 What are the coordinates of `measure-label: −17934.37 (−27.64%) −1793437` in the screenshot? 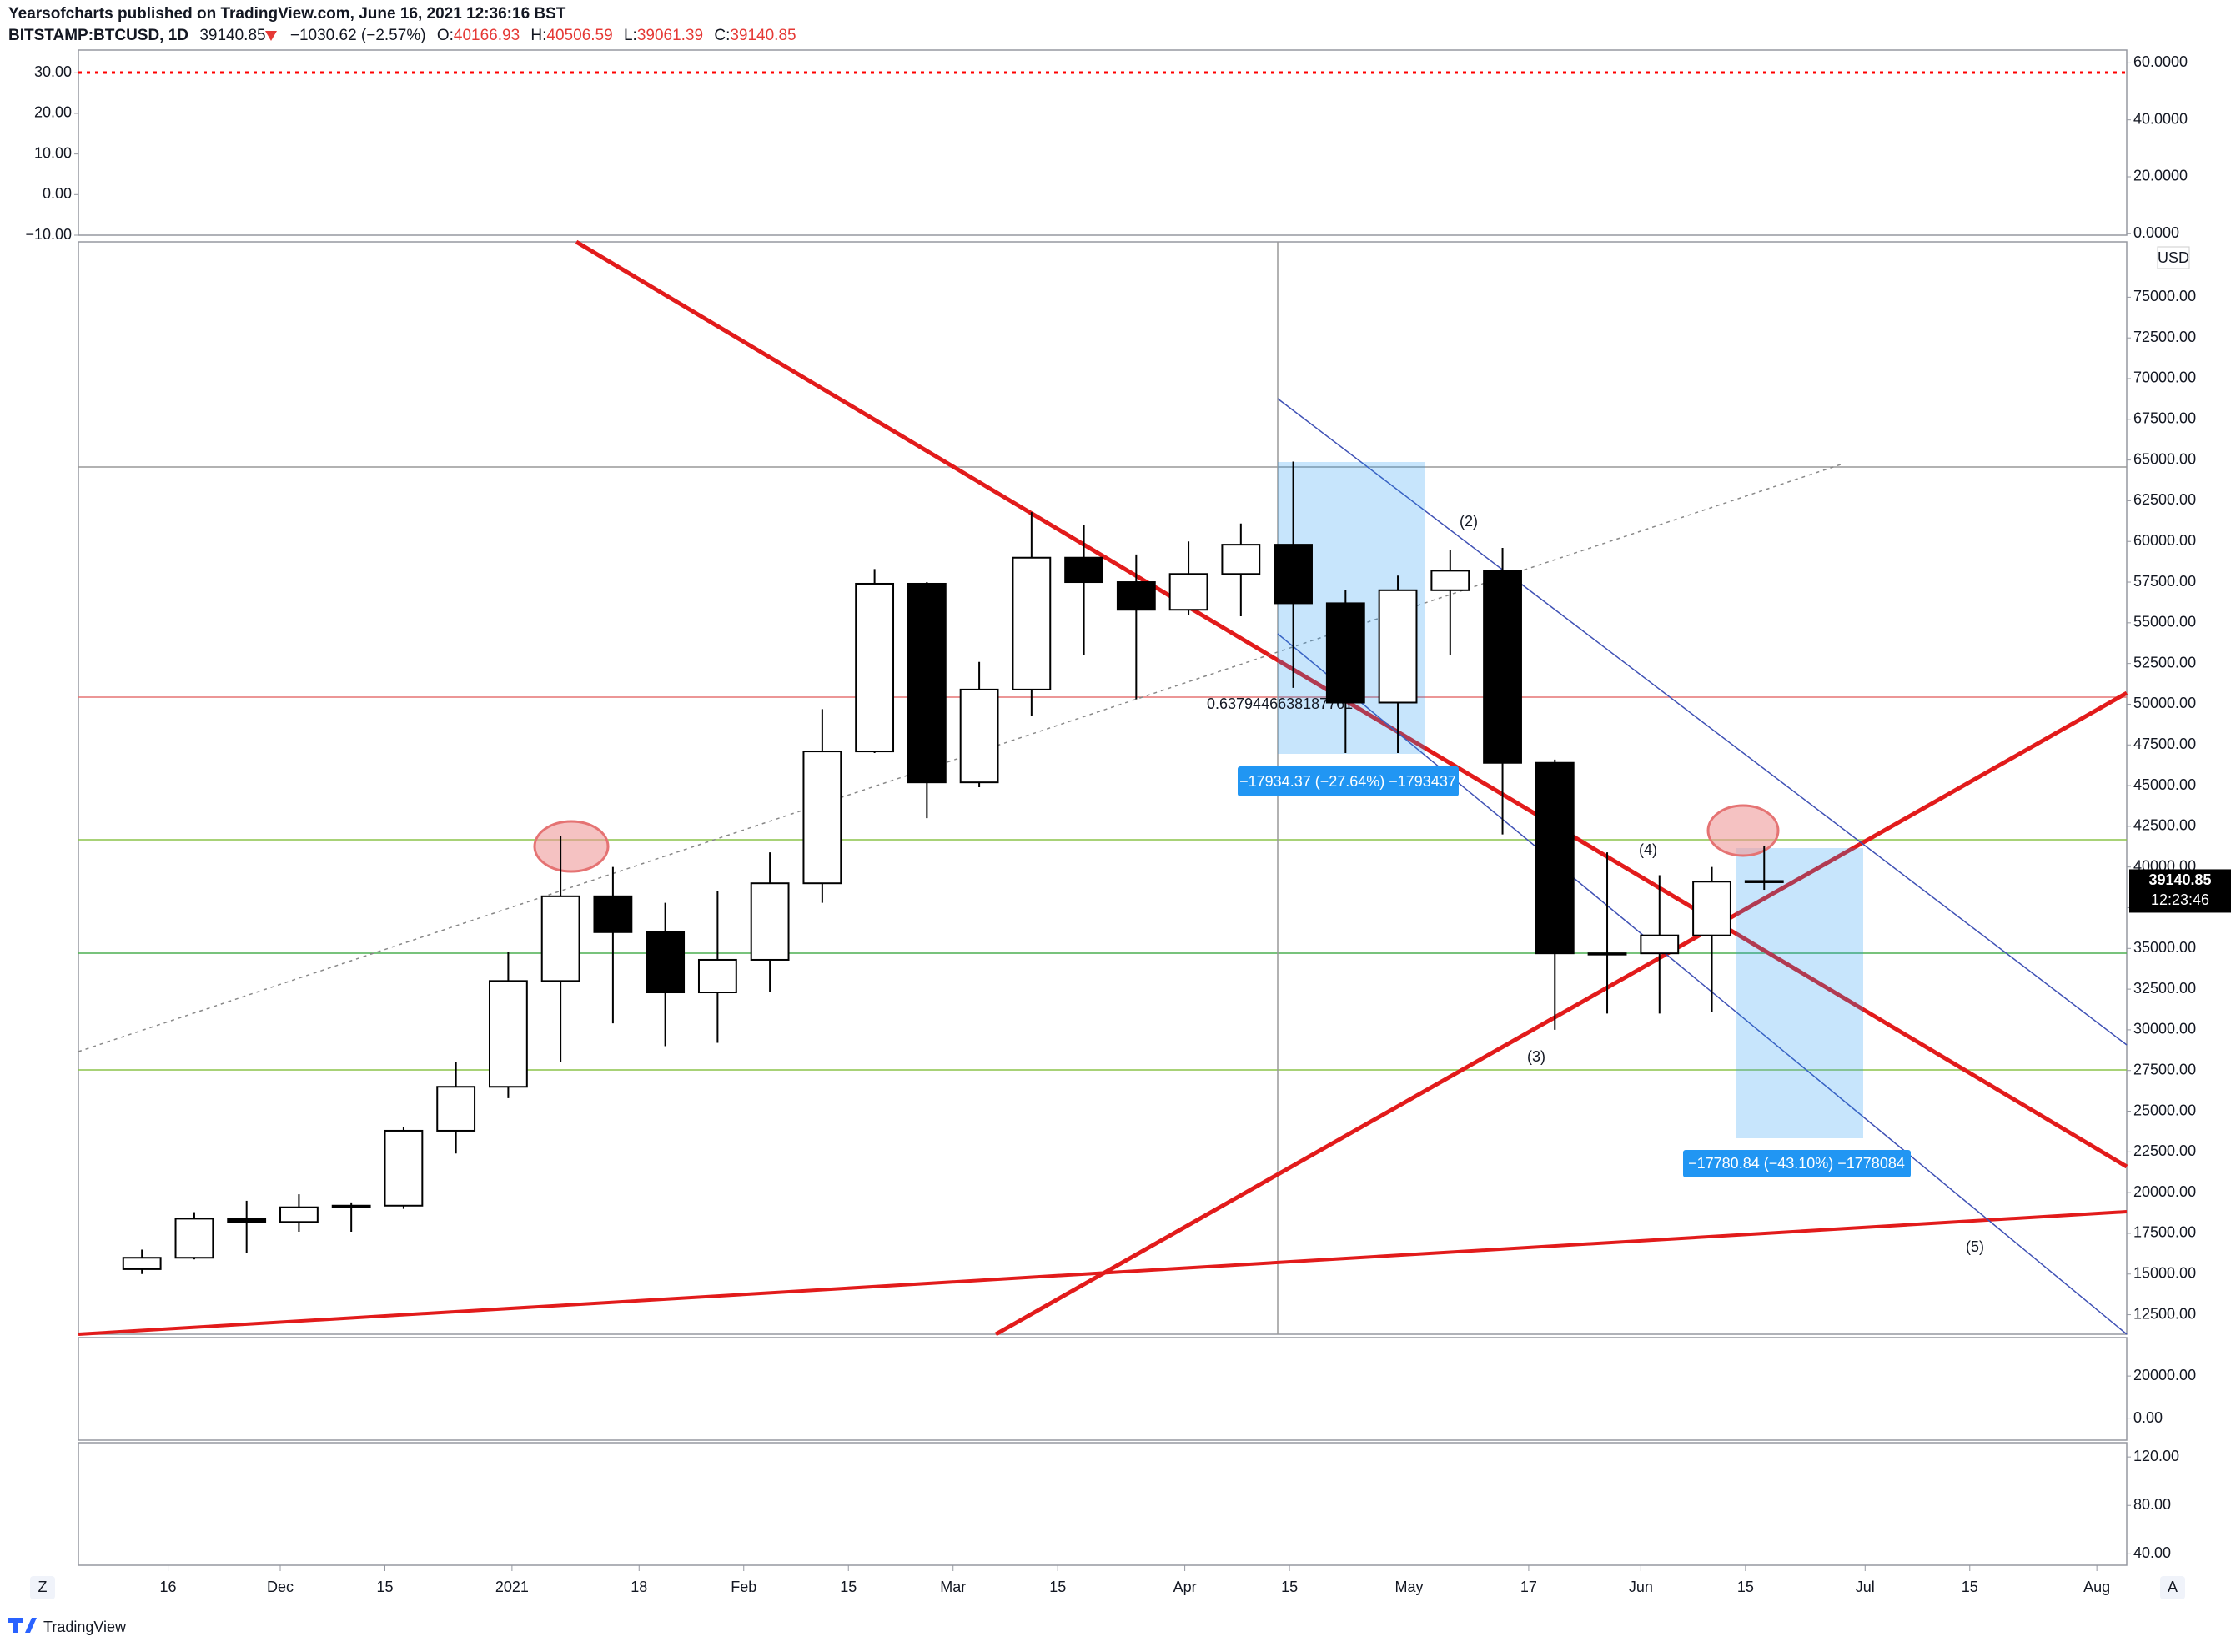 It's located at (1347, 781).